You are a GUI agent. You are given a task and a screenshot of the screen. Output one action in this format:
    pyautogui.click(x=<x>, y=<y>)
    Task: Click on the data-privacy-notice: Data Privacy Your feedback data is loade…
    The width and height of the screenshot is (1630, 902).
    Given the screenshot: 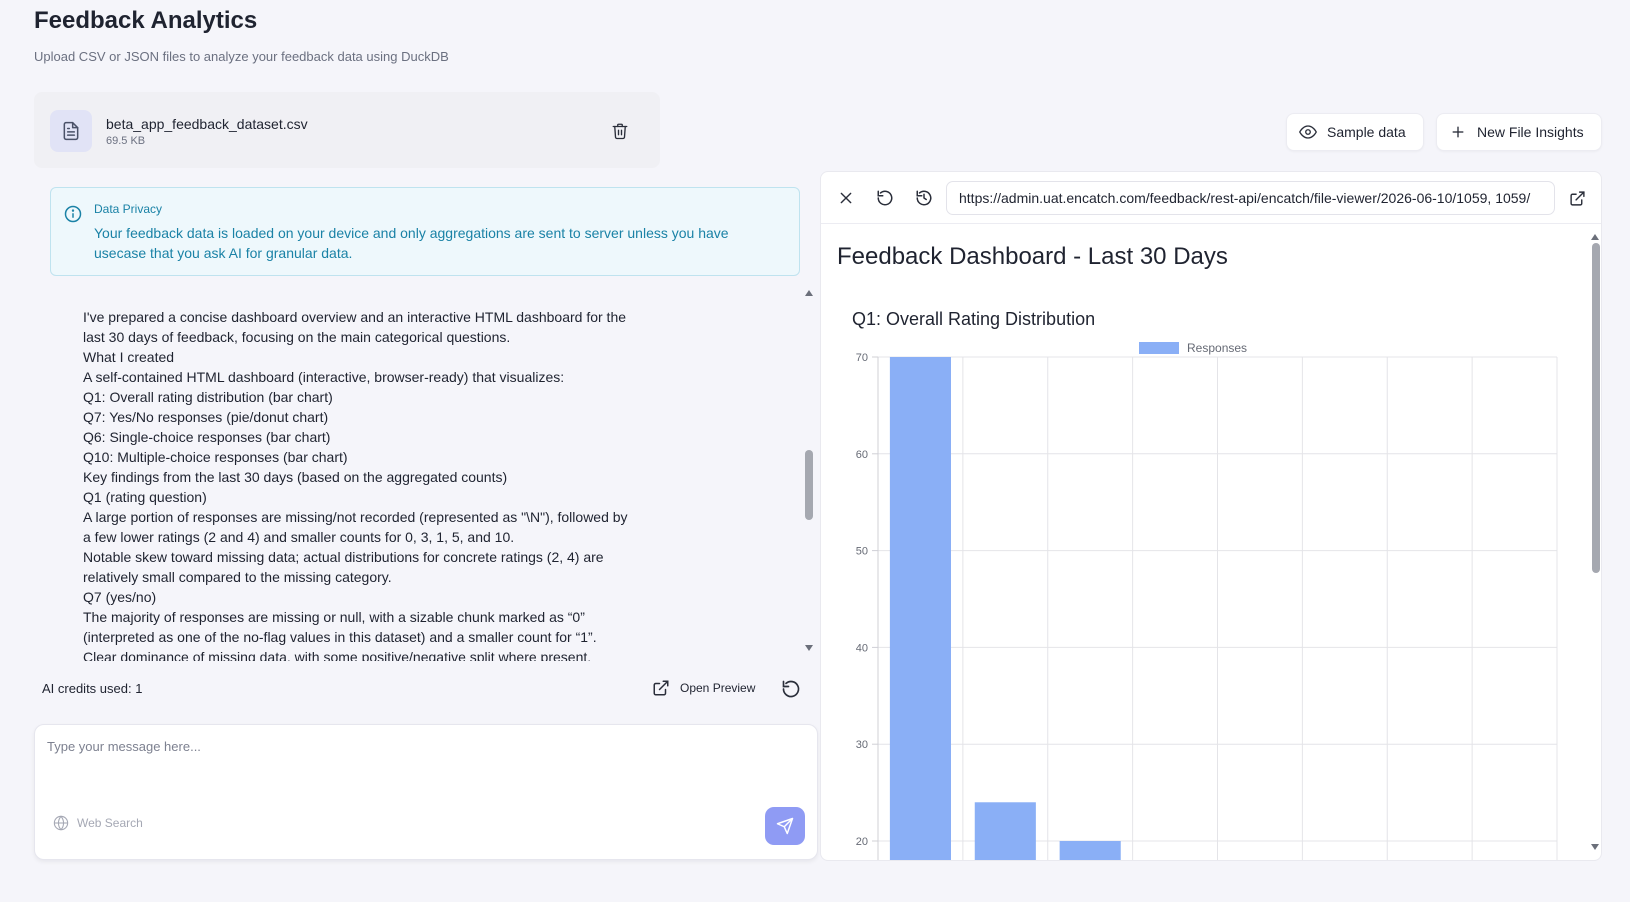 What is the action you would take?
    pyautogui.click(x=425, y=231)
    